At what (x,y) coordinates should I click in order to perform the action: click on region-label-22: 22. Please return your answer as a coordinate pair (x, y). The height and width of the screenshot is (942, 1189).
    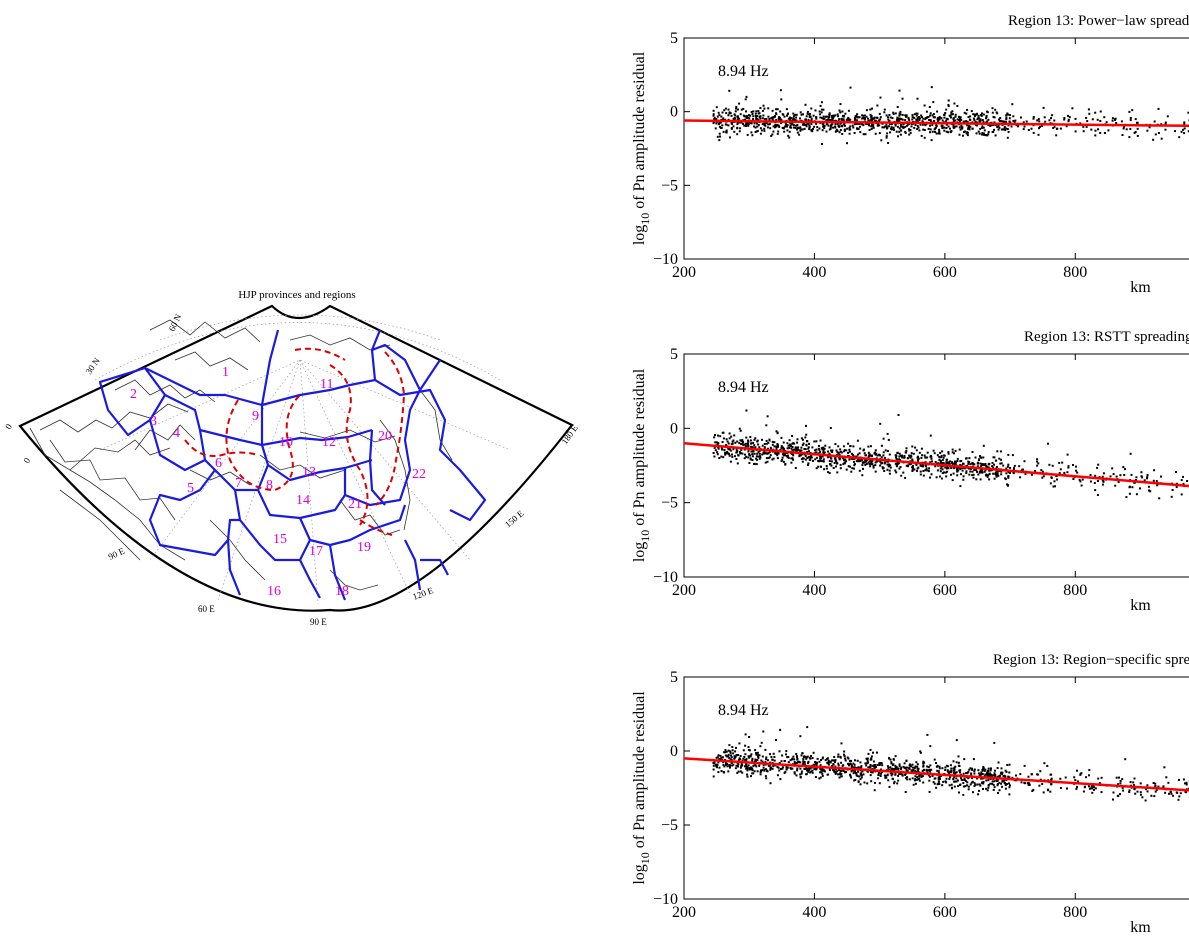
    Looking at the image, I should click on (419, 474).